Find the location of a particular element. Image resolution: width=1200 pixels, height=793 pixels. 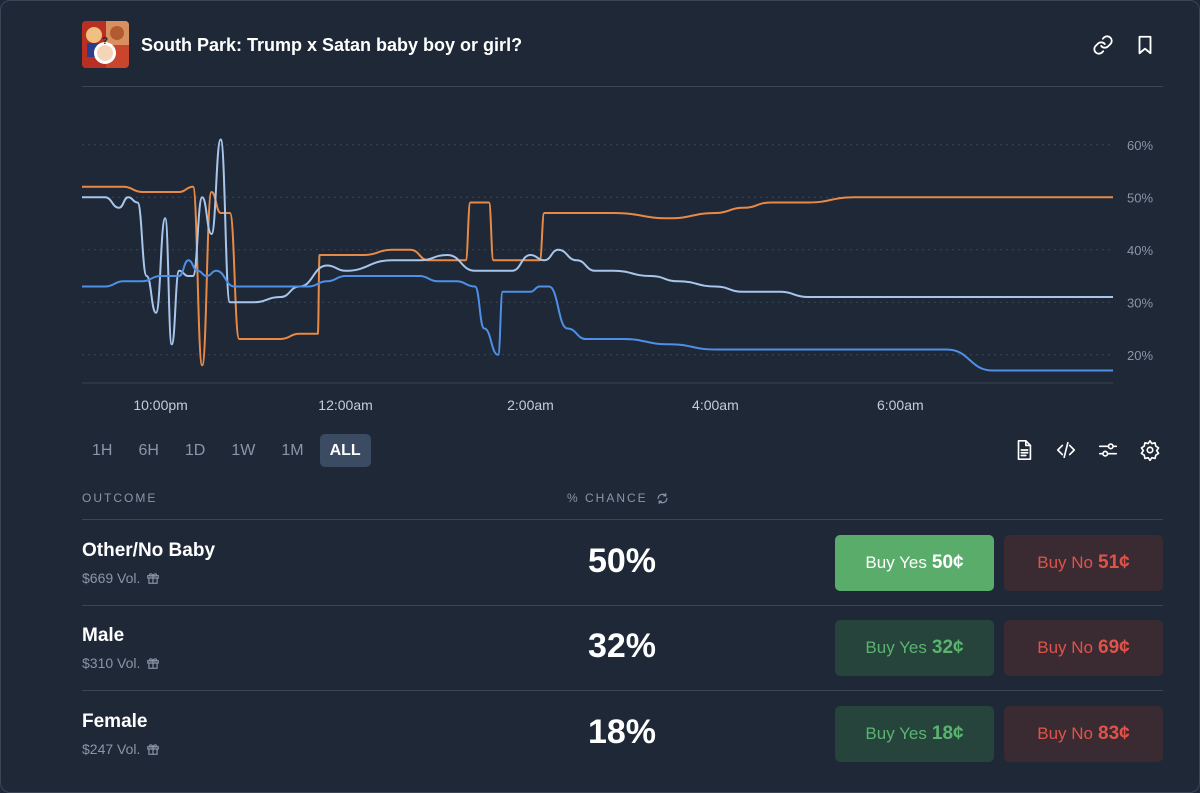

buy-no-button: Buy No 51¢ is located at coordinates (1083, 563).